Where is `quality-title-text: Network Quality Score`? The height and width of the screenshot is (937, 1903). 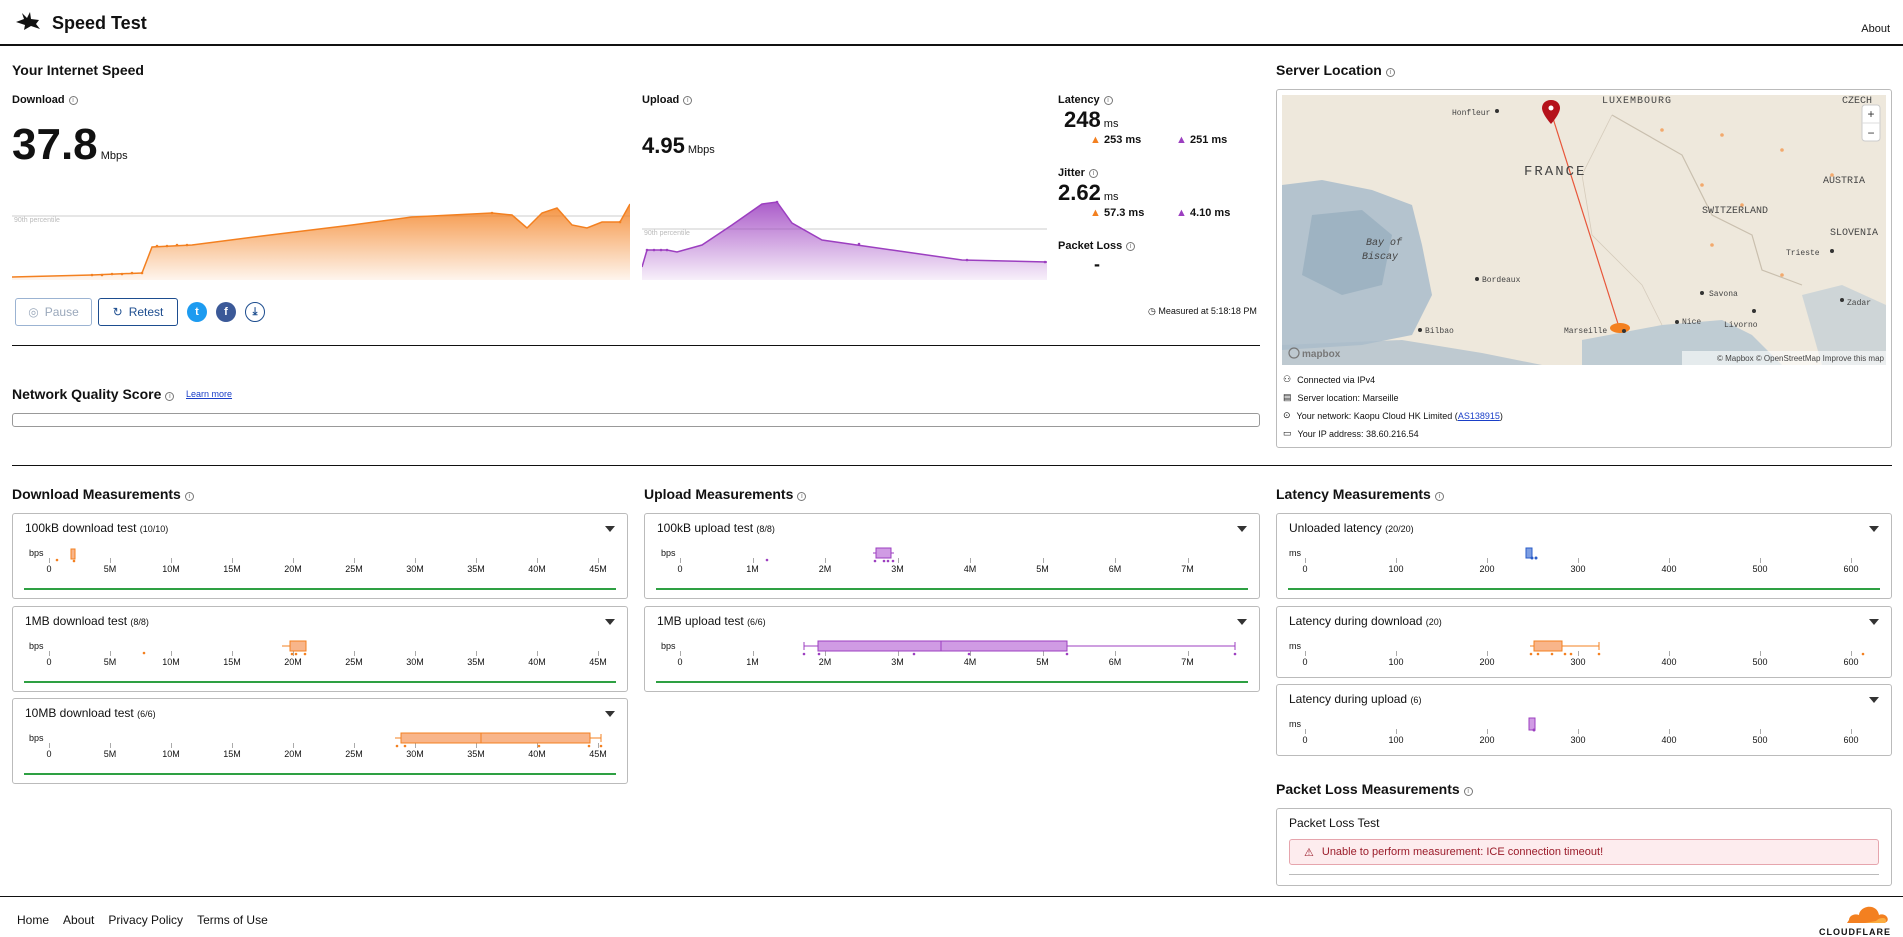 quality-title-text: Network Quality Score is located at coordinates (87, 394).